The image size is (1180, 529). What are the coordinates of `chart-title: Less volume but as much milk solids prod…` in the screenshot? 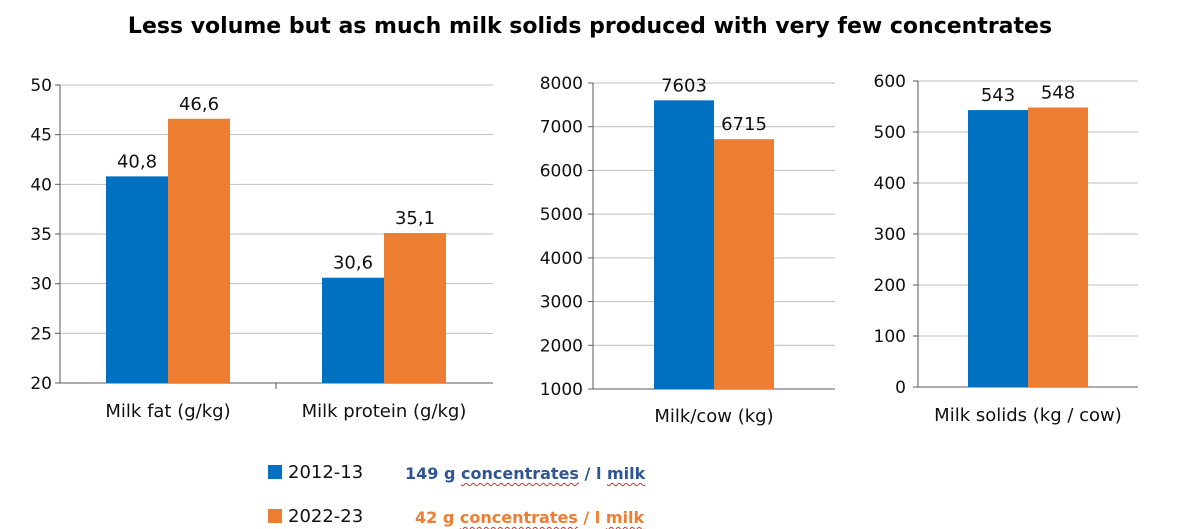 It's located at (590, 26).